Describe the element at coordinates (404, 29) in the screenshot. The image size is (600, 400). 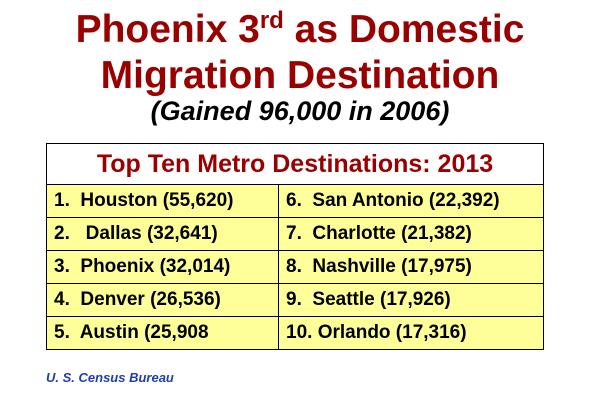
I see `title-text: as Domestic` at that location.